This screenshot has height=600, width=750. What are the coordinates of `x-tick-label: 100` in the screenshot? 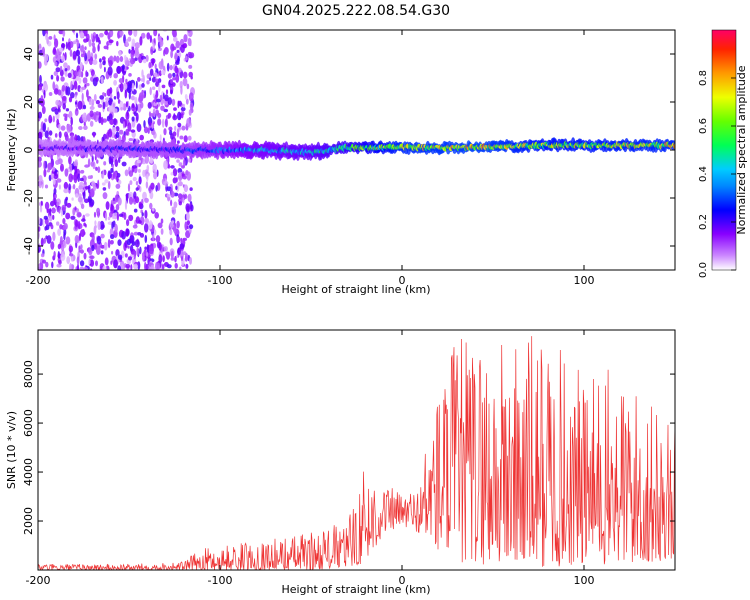 It's located at (584, 580).